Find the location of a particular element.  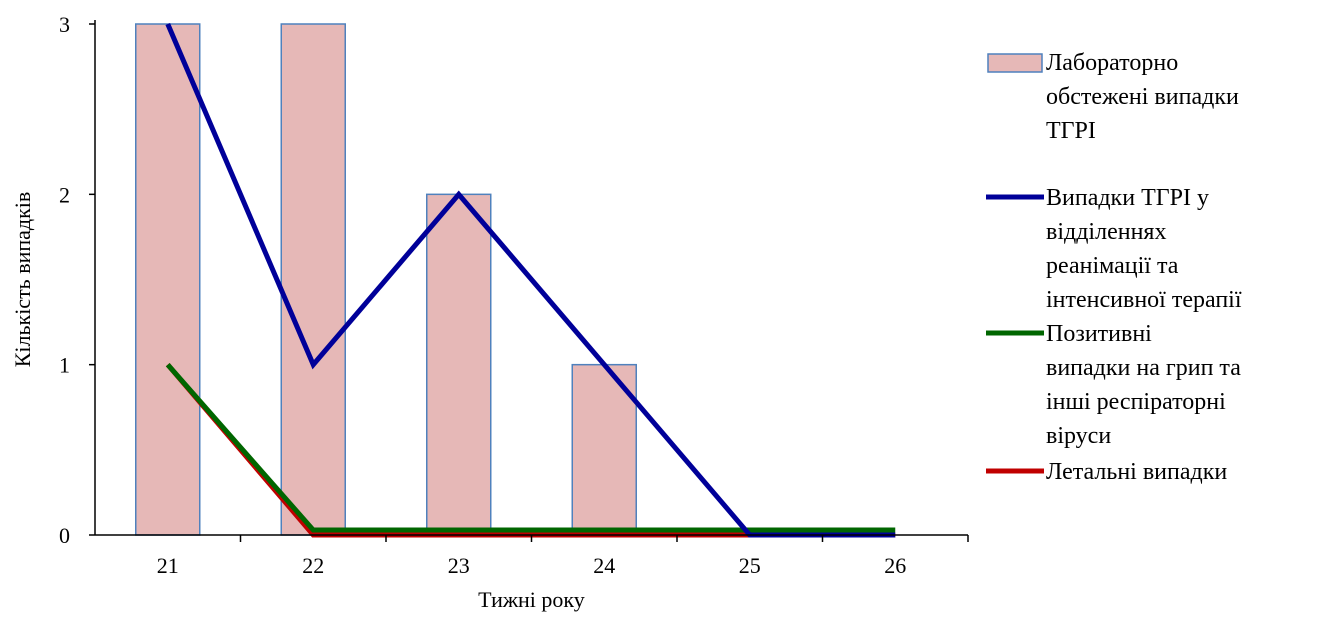

x-tick-label: 26 is located at coordinates (895, 565).